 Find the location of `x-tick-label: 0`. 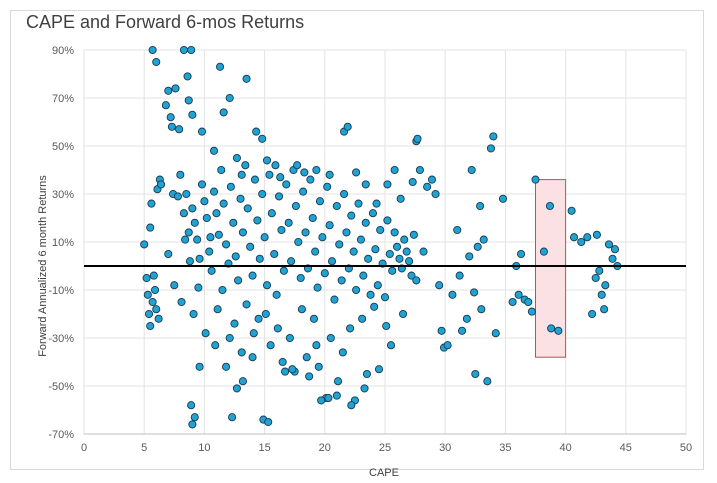

x-tick-label: 0 is located at coordinates (84, 448).